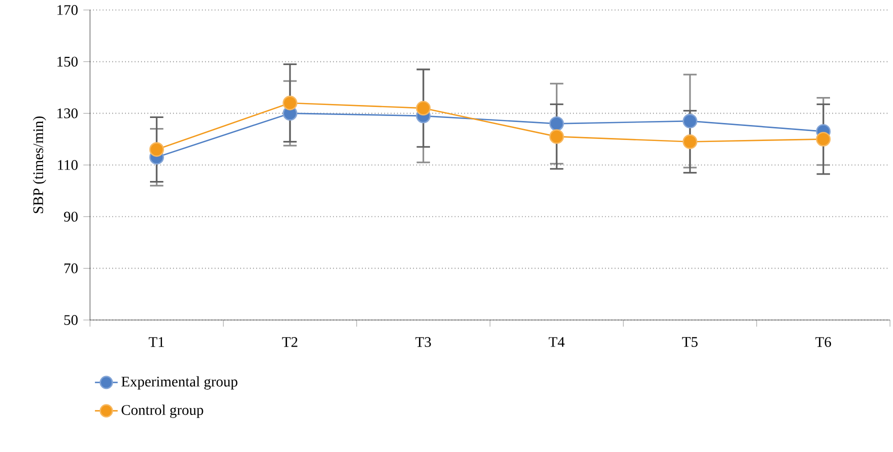  What do you see at coordinates (179, 383) in the screenshot?
I see `legend-label: Experimental group` at bounding box center [179, 383].